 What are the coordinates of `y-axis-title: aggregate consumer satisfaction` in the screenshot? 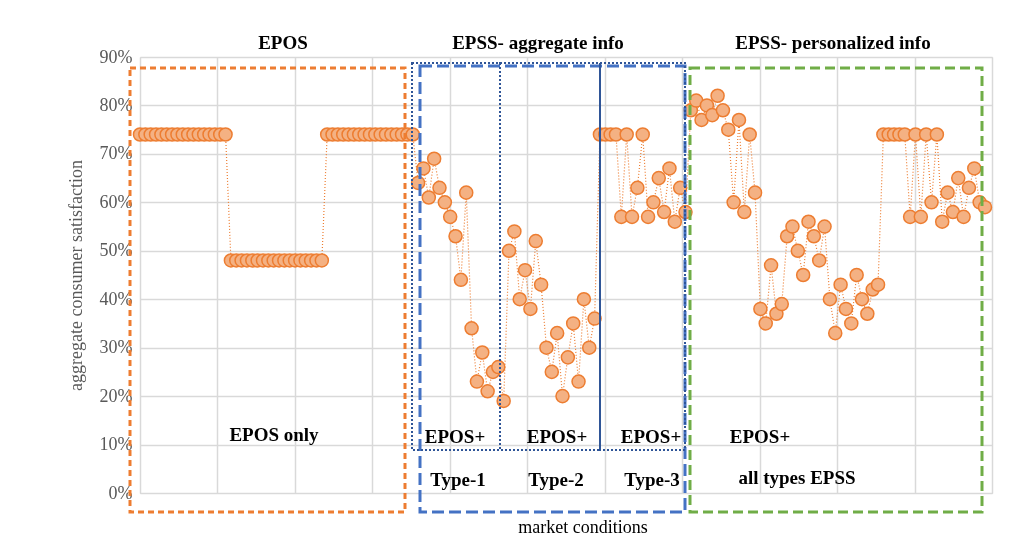 It's located at (75, 275).